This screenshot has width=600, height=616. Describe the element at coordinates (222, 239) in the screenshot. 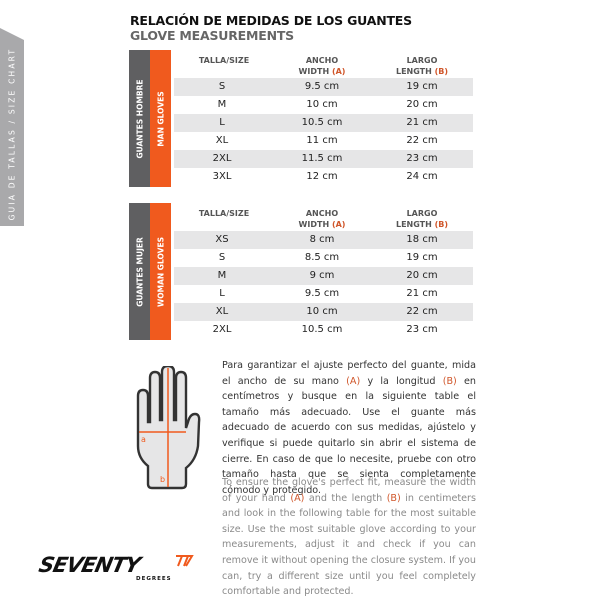

I see `size-cell: XS` at that location.